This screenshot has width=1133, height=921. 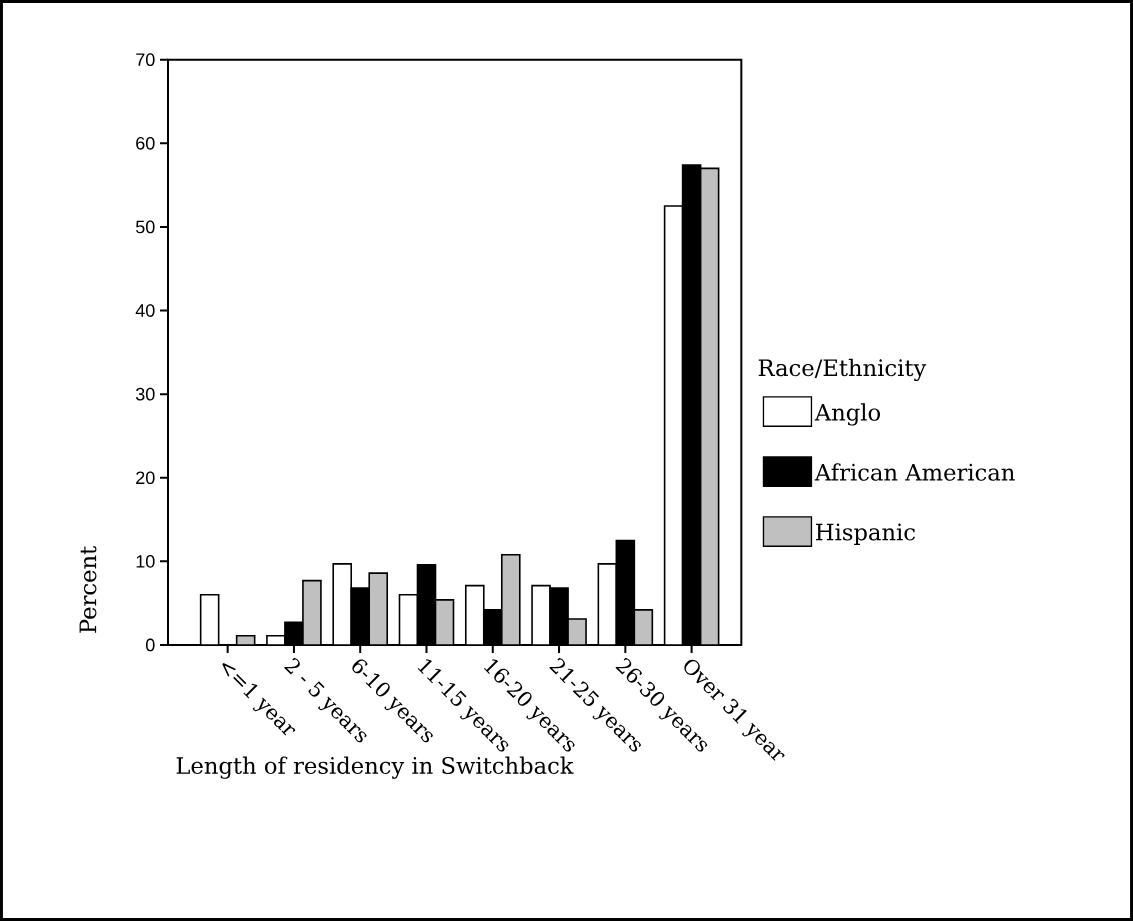 What do you see at coordinates (375, 767) in the screenshot?
I see `x-axis-title: Length of residency in Switchback` at bounding box center [375, 767].